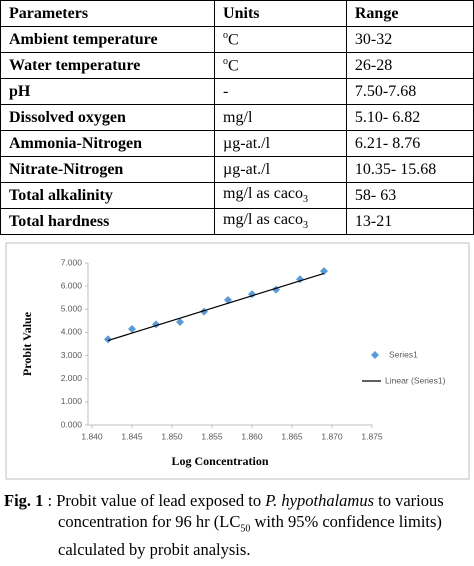  I want to click on y-tick-label: 7.000, so click(72, 262).